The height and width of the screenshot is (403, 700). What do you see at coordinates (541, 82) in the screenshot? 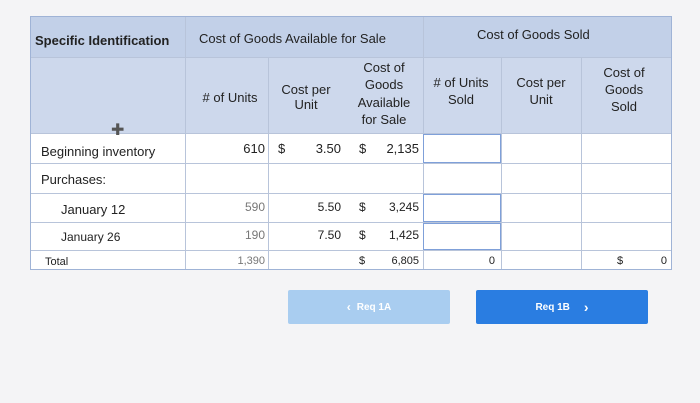
I see `cost-per-unit-sold-header-line1: Cost per` at bounding box center [541, 82].